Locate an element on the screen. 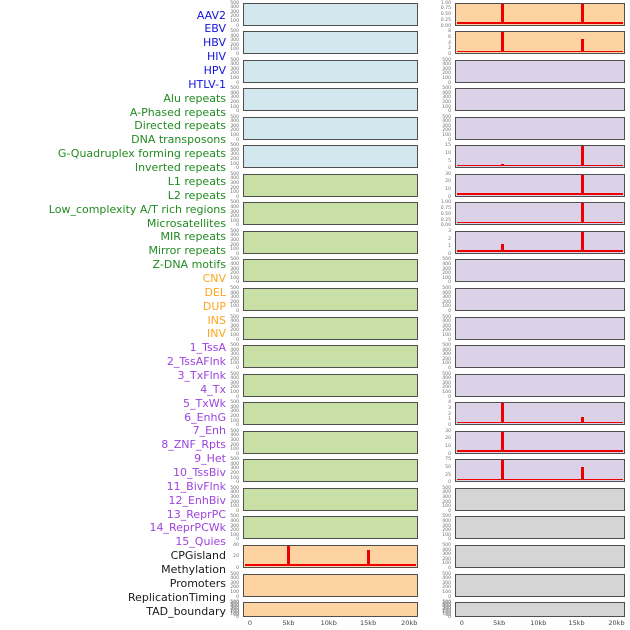 This screenshot has height=630, width=630. y-axis-ticks-2_TssAFlnk: 500 400 300 200 100 0 is located at coordinates (445, 100).